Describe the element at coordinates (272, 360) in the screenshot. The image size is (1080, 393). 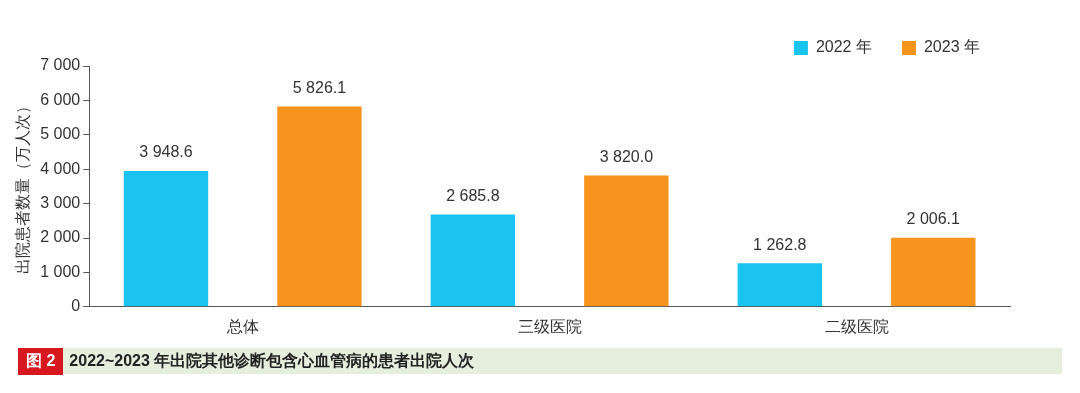
I see `text: 2022~2023 年出院其他诊断包含心血管病的患者出院人次` at that location.